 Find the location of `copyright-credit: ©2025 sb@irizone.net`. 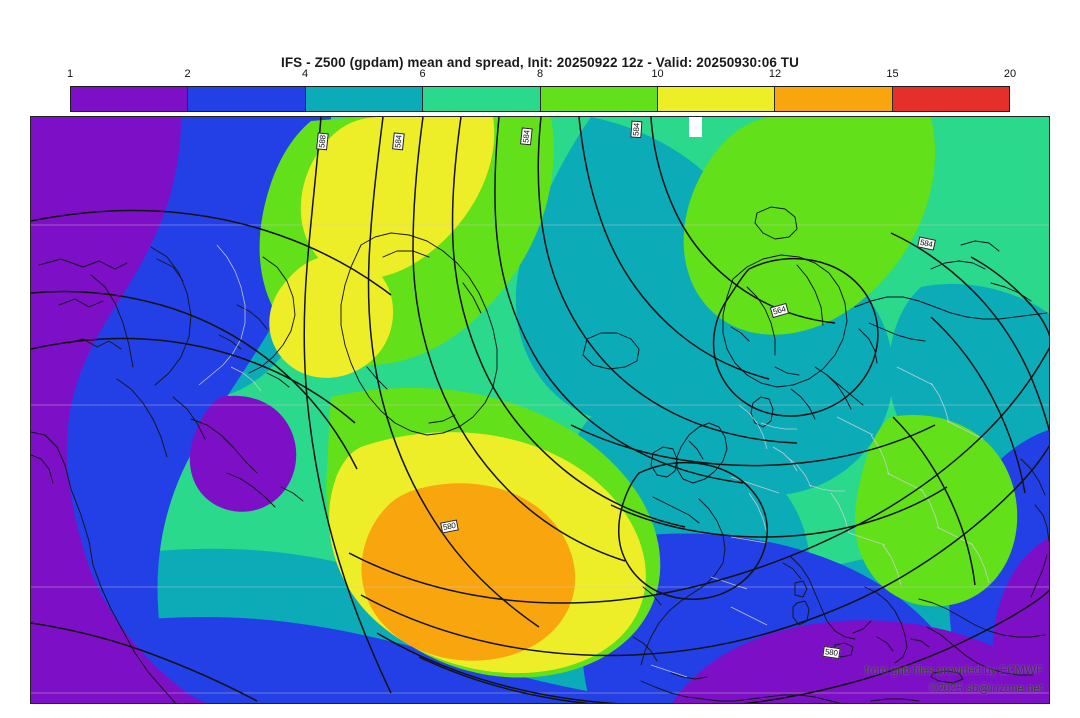

copyright-credit: ©2025 sb@irizone.net is located at coordinates (985, 689).